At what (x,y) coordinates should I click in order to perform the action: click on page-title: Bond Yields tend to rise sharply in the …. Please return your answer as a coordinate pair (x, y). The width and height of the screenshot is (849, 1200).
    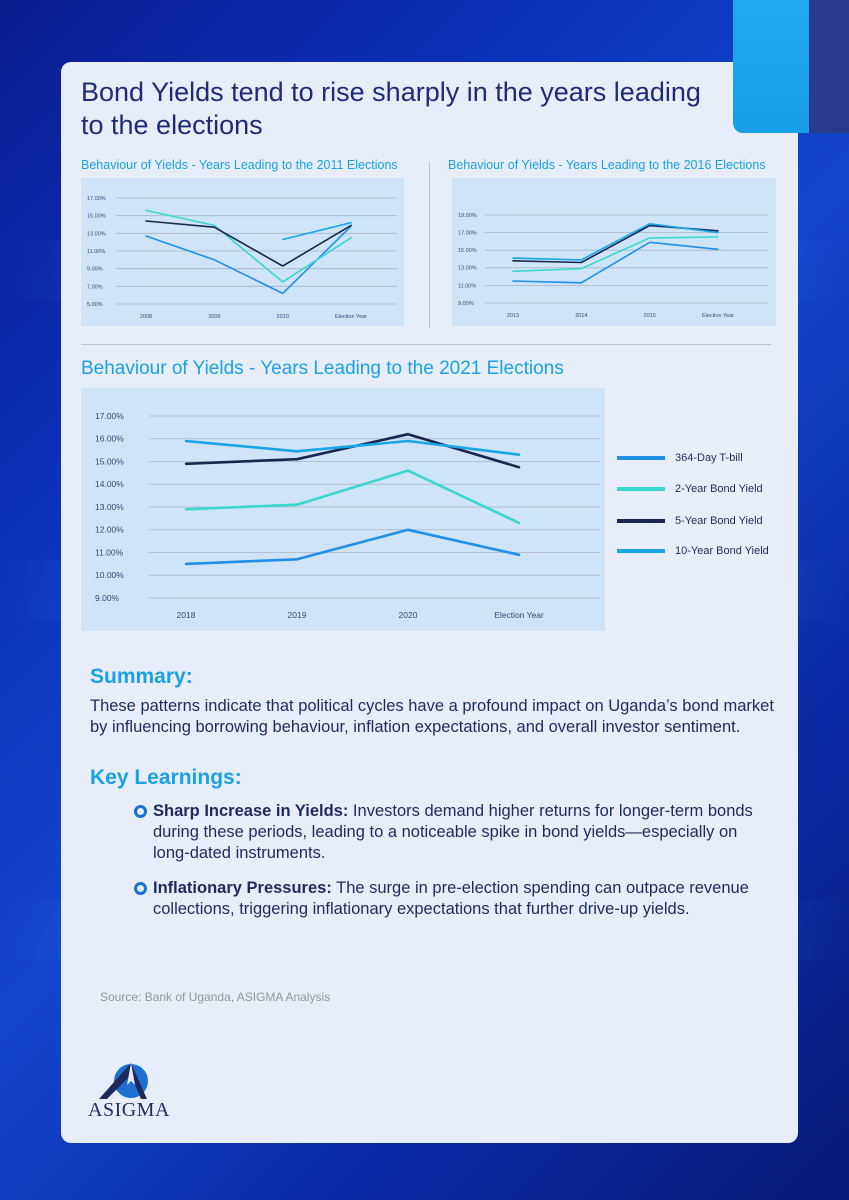
    Looking at the image, I should click on (391, 108).